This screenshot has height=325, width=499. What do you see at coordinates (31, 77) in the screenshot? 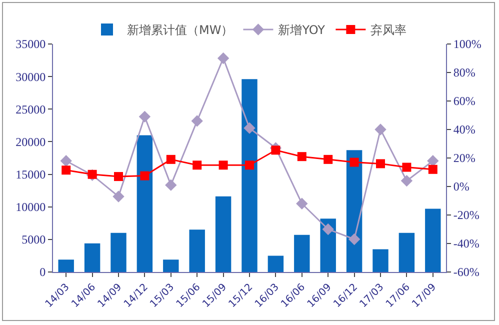
I see `y-tick-label: 30000` at bounding box center [31, 77].